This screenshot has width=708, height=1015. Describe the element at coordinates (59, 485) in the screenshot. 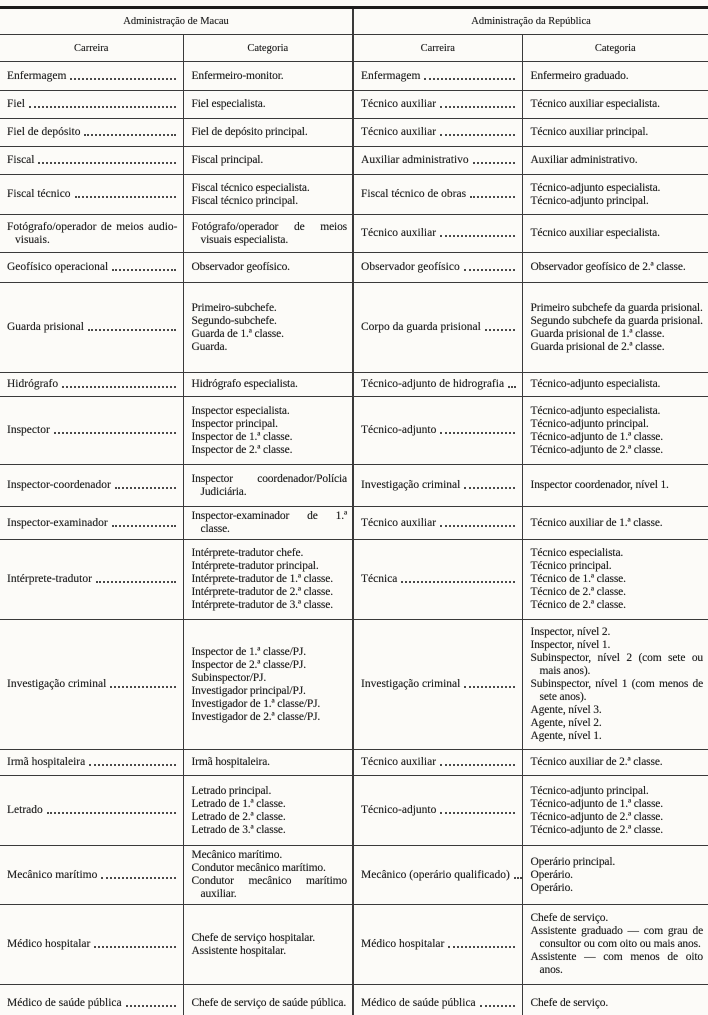

I see `carreira-label: Inspector-coordenador` at that location.